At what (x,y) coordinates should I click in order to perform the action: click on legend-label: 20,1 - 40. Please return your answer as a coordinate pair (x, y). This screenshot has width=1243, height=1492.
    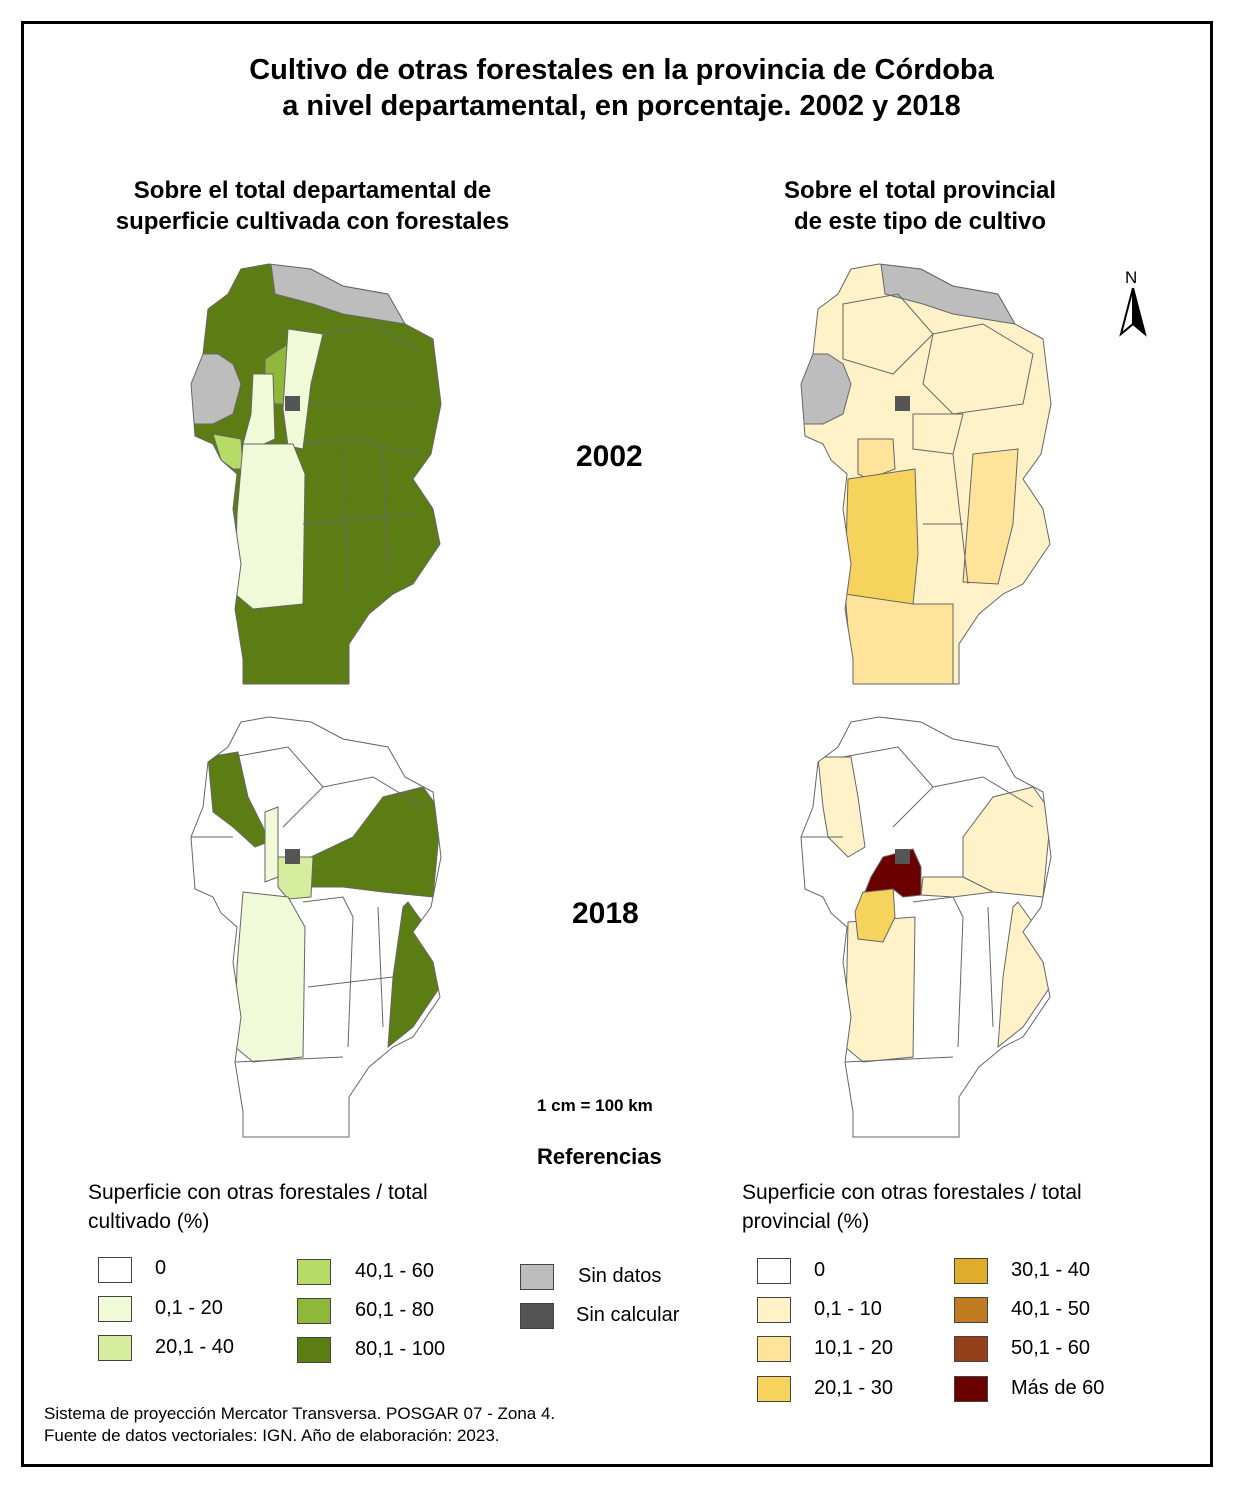
    Looking at the image, I should click on (194, 1347).